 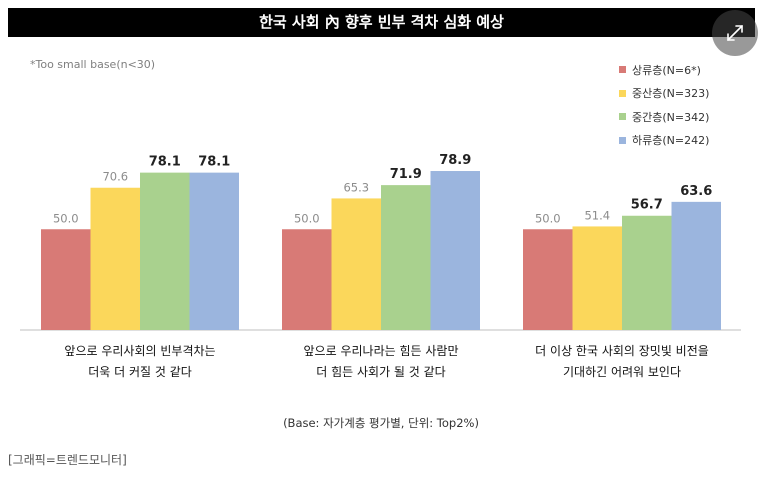 What do you see at coordinates (140, 372) in the screenshot?
I see `category-label: 더욱 더 커질 것 같다` at bounding box center [140, 372].